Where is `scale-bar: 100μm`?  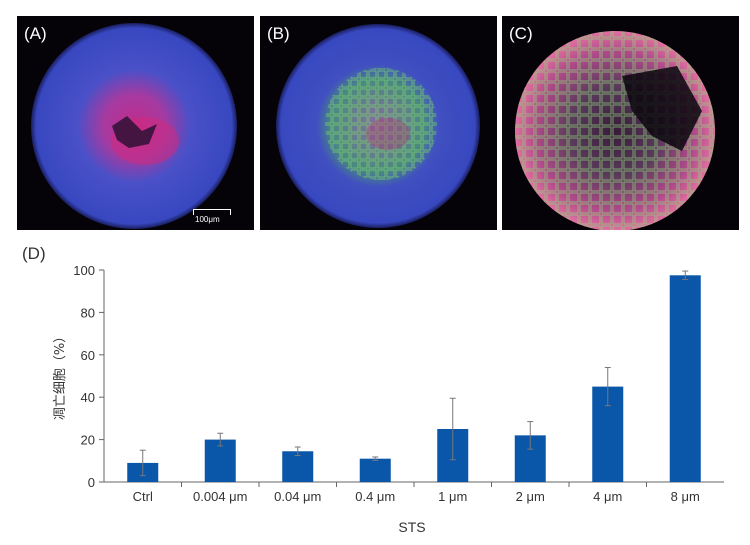
scale-bar: 100μm is located at coordinates (213, 218).